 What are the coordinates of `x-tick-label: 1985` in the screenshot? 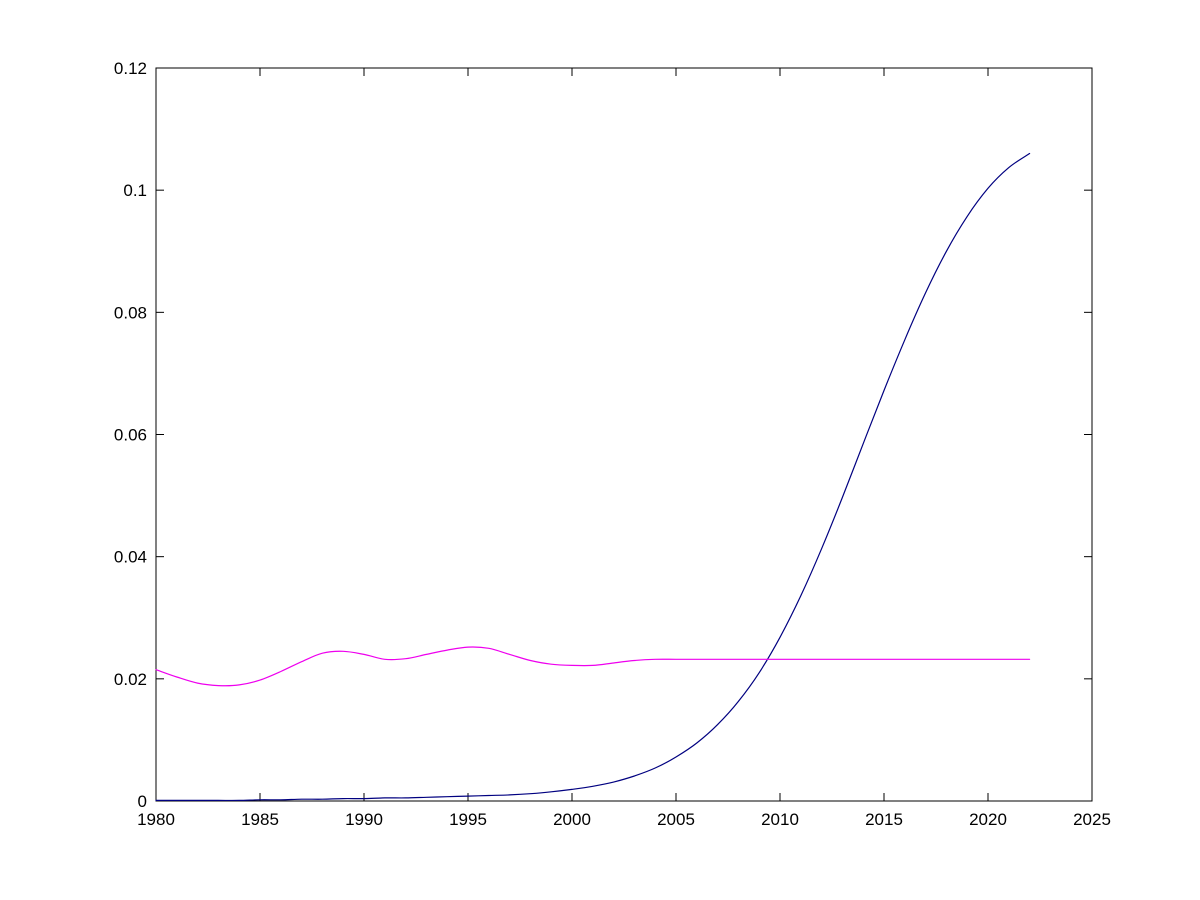 It's located at (260, 819).